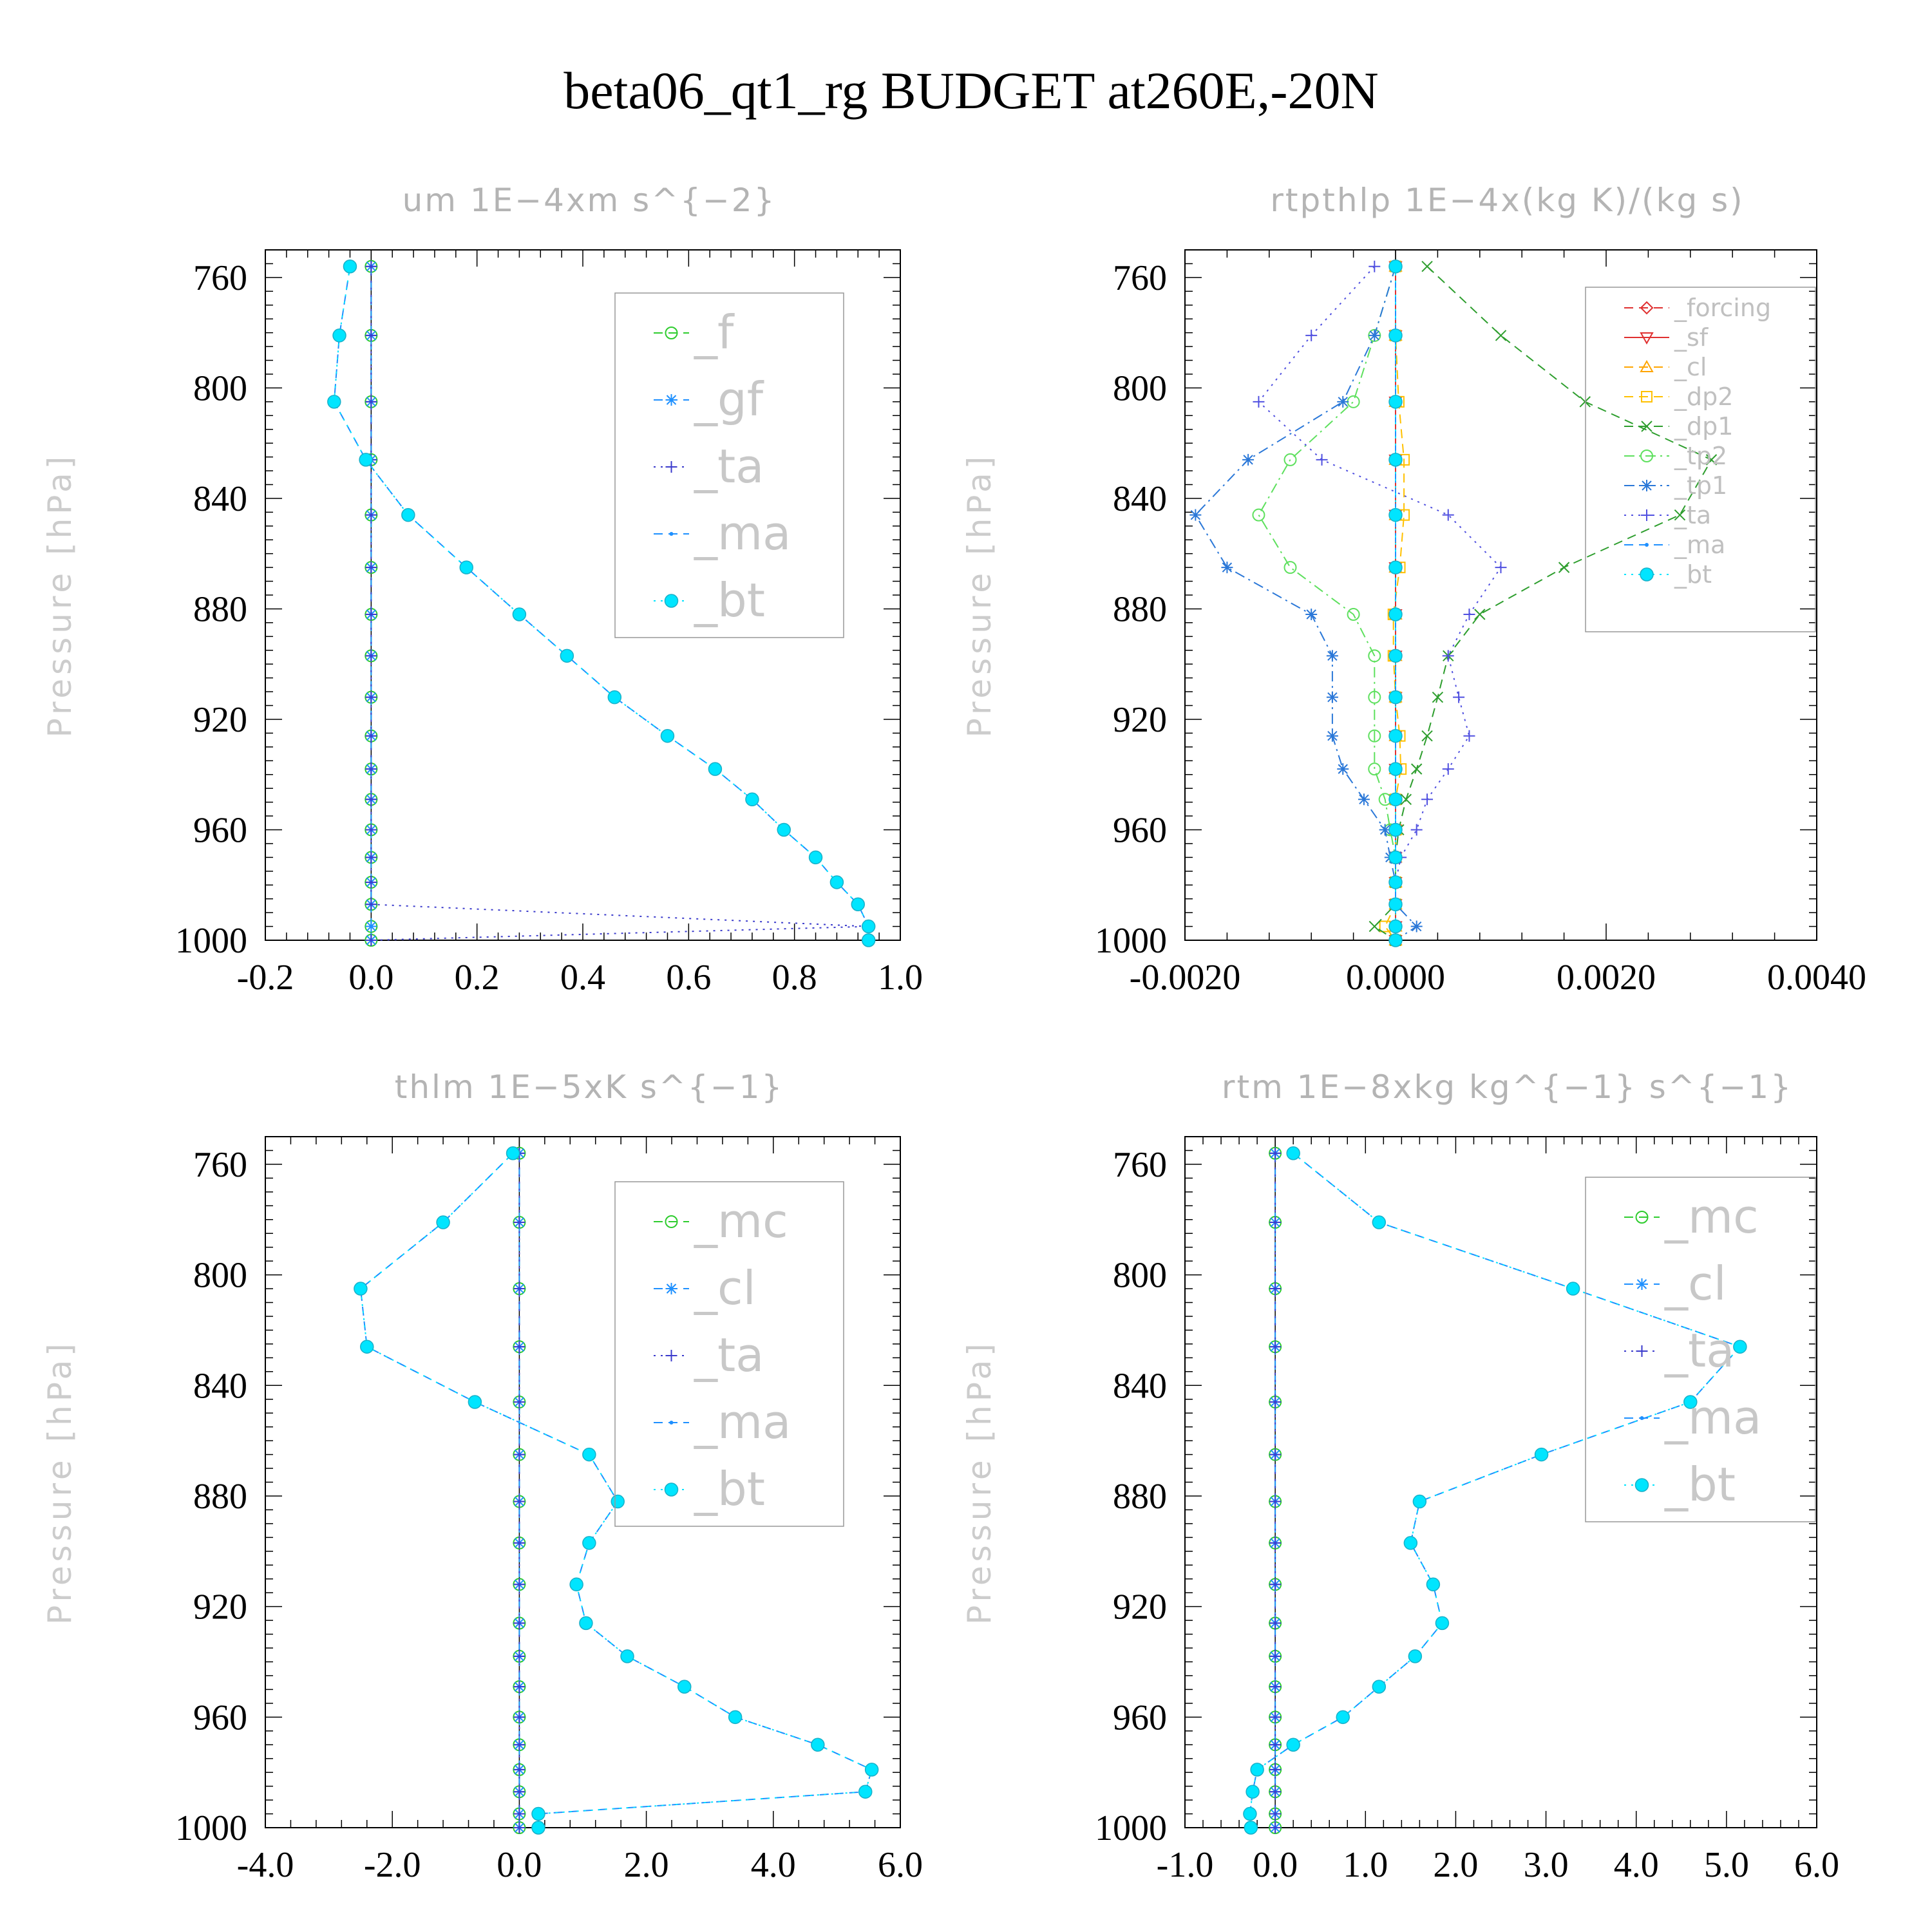 This screenshot has width=1932, height=1932. Describe the element at coordinates (646, 1865) in the screenshot. I see `x-tick-label: 2.0` at that location.